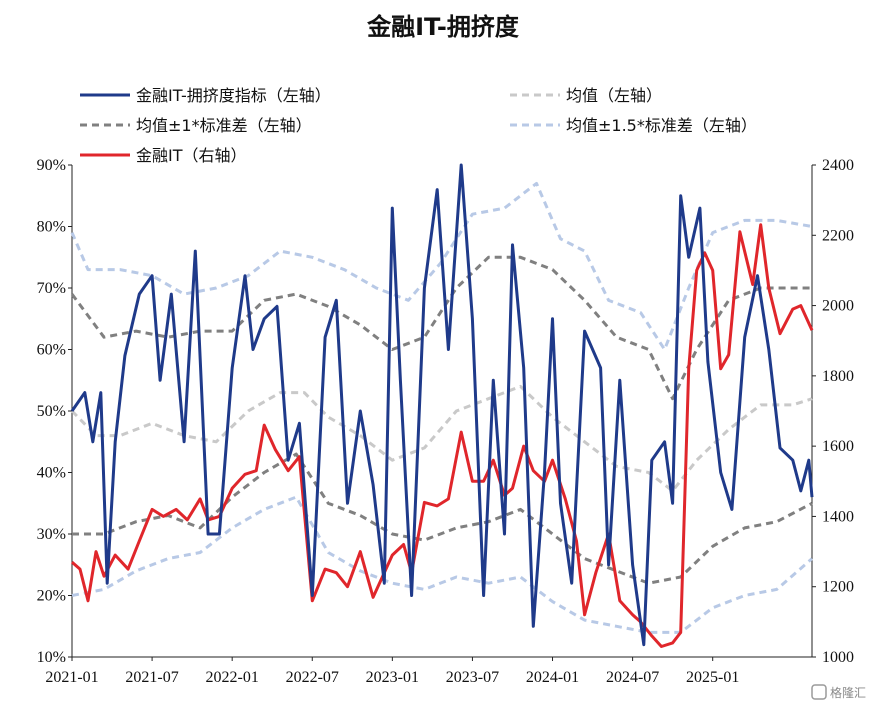 The height and width of the screenshot is (710, 887). Describe the element at coordinates (51, 350) in the screenshot. I see `y-left-tick-label: 60%` at that location.